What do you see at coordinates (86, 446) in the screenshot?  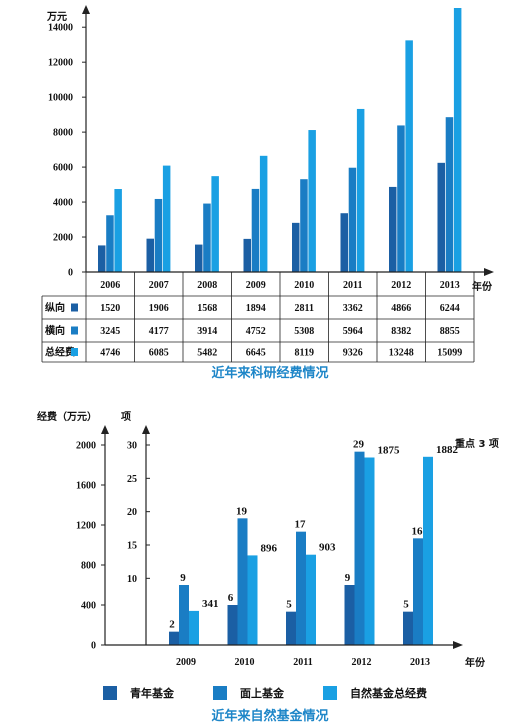 I see `chart2-left-tick-label: 2000` at bounding box center [86, 446].